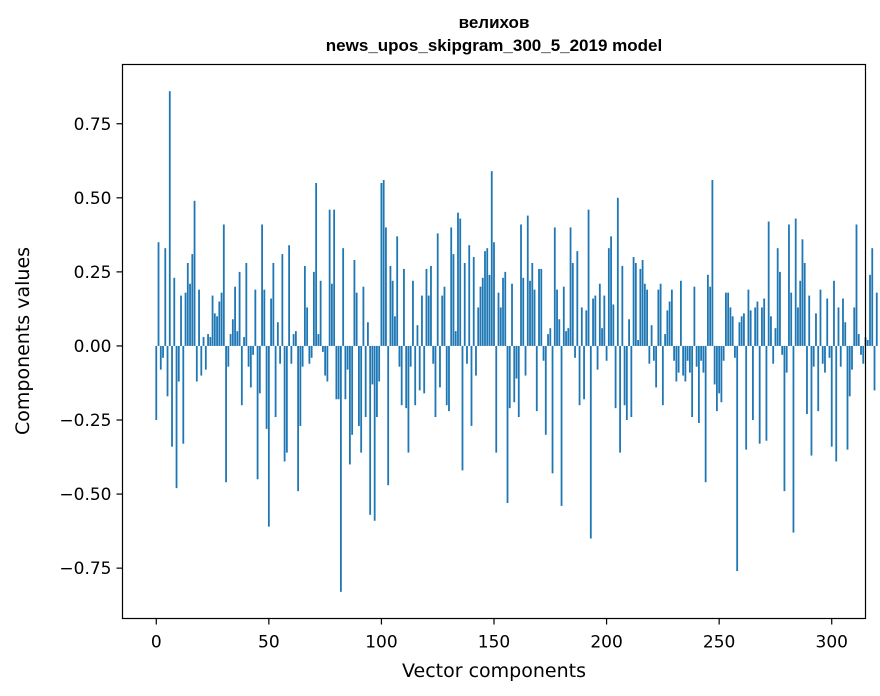 This screenshot has width=880, height=696. Describe the element at coordinates (93, 125) in the screenshot. I see `y-tick-label: 0.75` at that location.